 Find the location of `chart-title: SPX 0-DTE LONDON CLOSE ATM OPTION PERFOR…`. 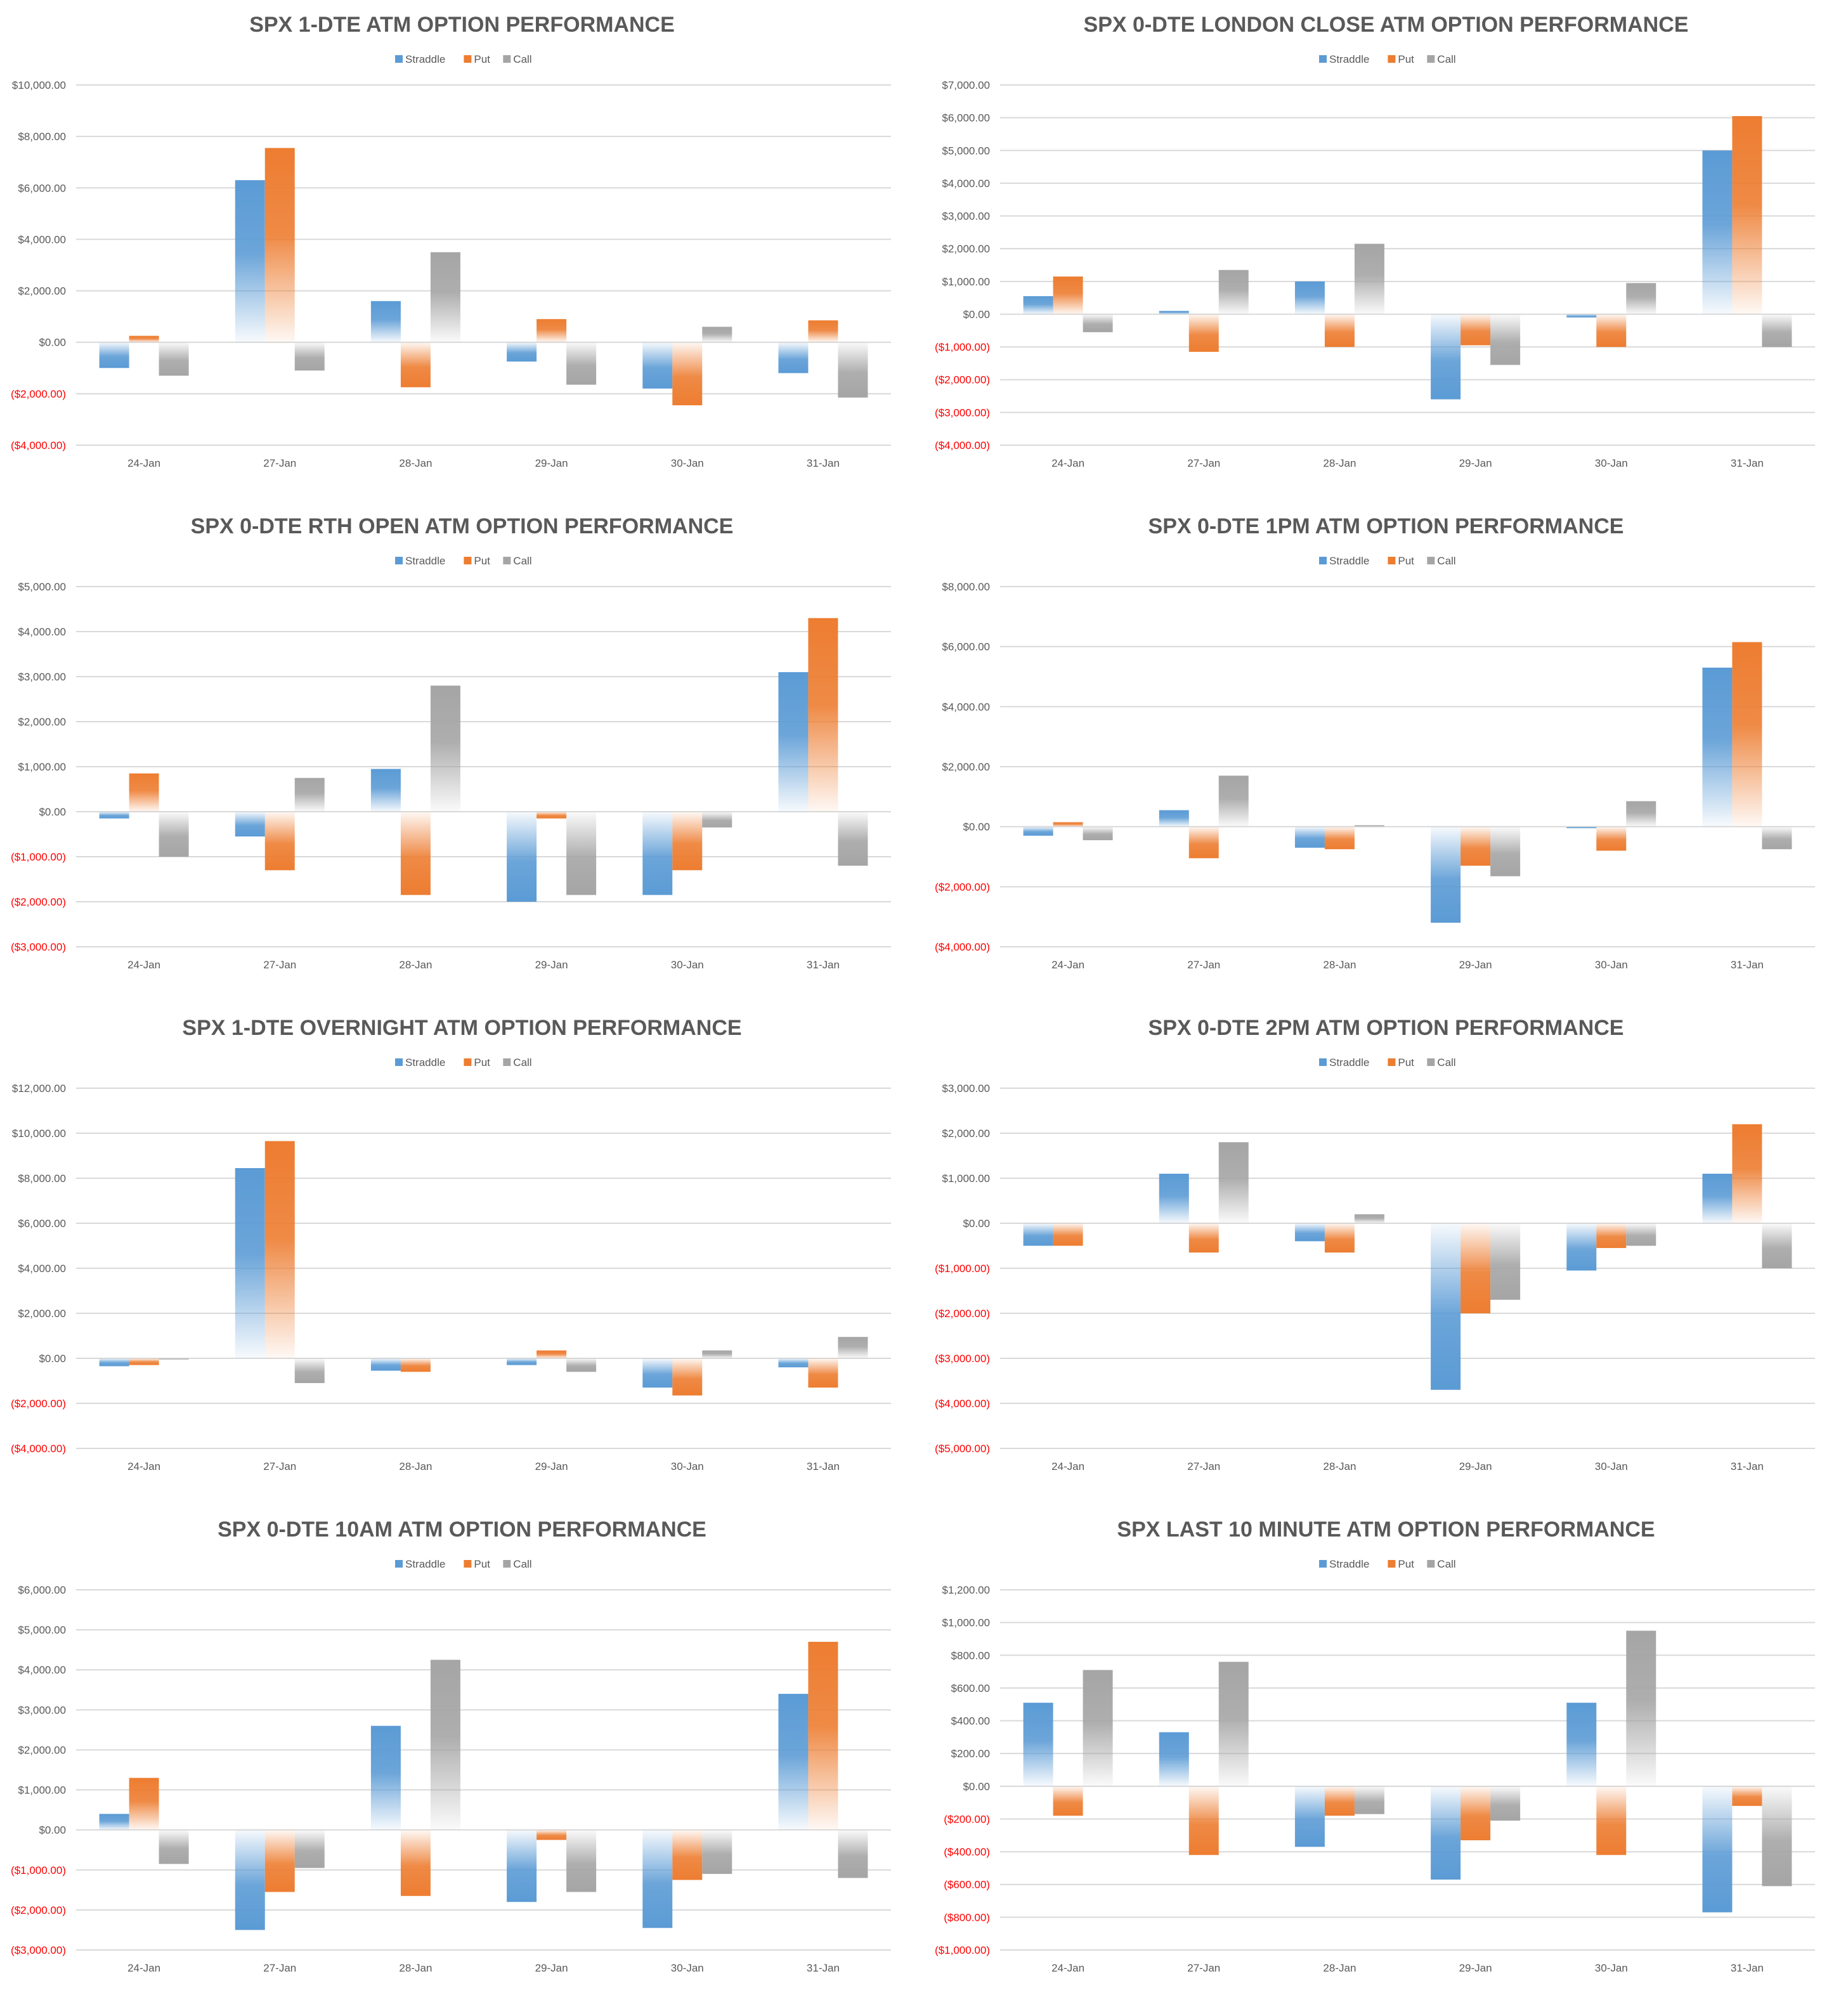

chart-title: SPX 0-DTE LONDON CLOSE ATM OPTION PERFOR… is located at coordinates (1387, 25).